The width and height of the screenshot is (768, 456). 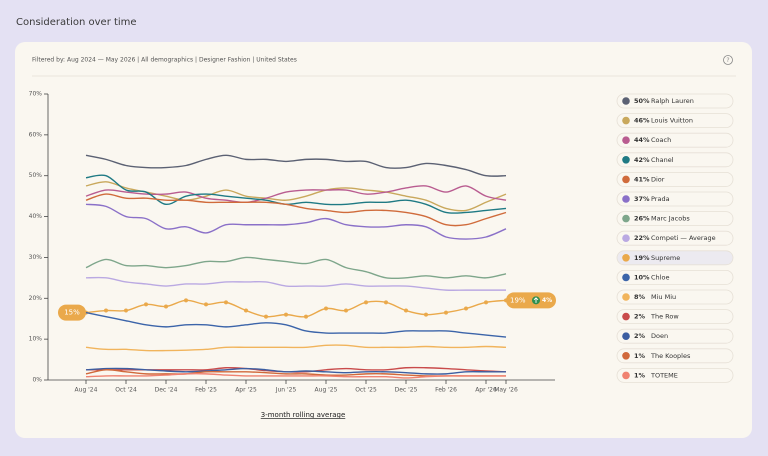 What do you see at coordinates (76, 22) in the screenshot?
I see `page-title: Consideration over time` at bounding box center [76, 22].